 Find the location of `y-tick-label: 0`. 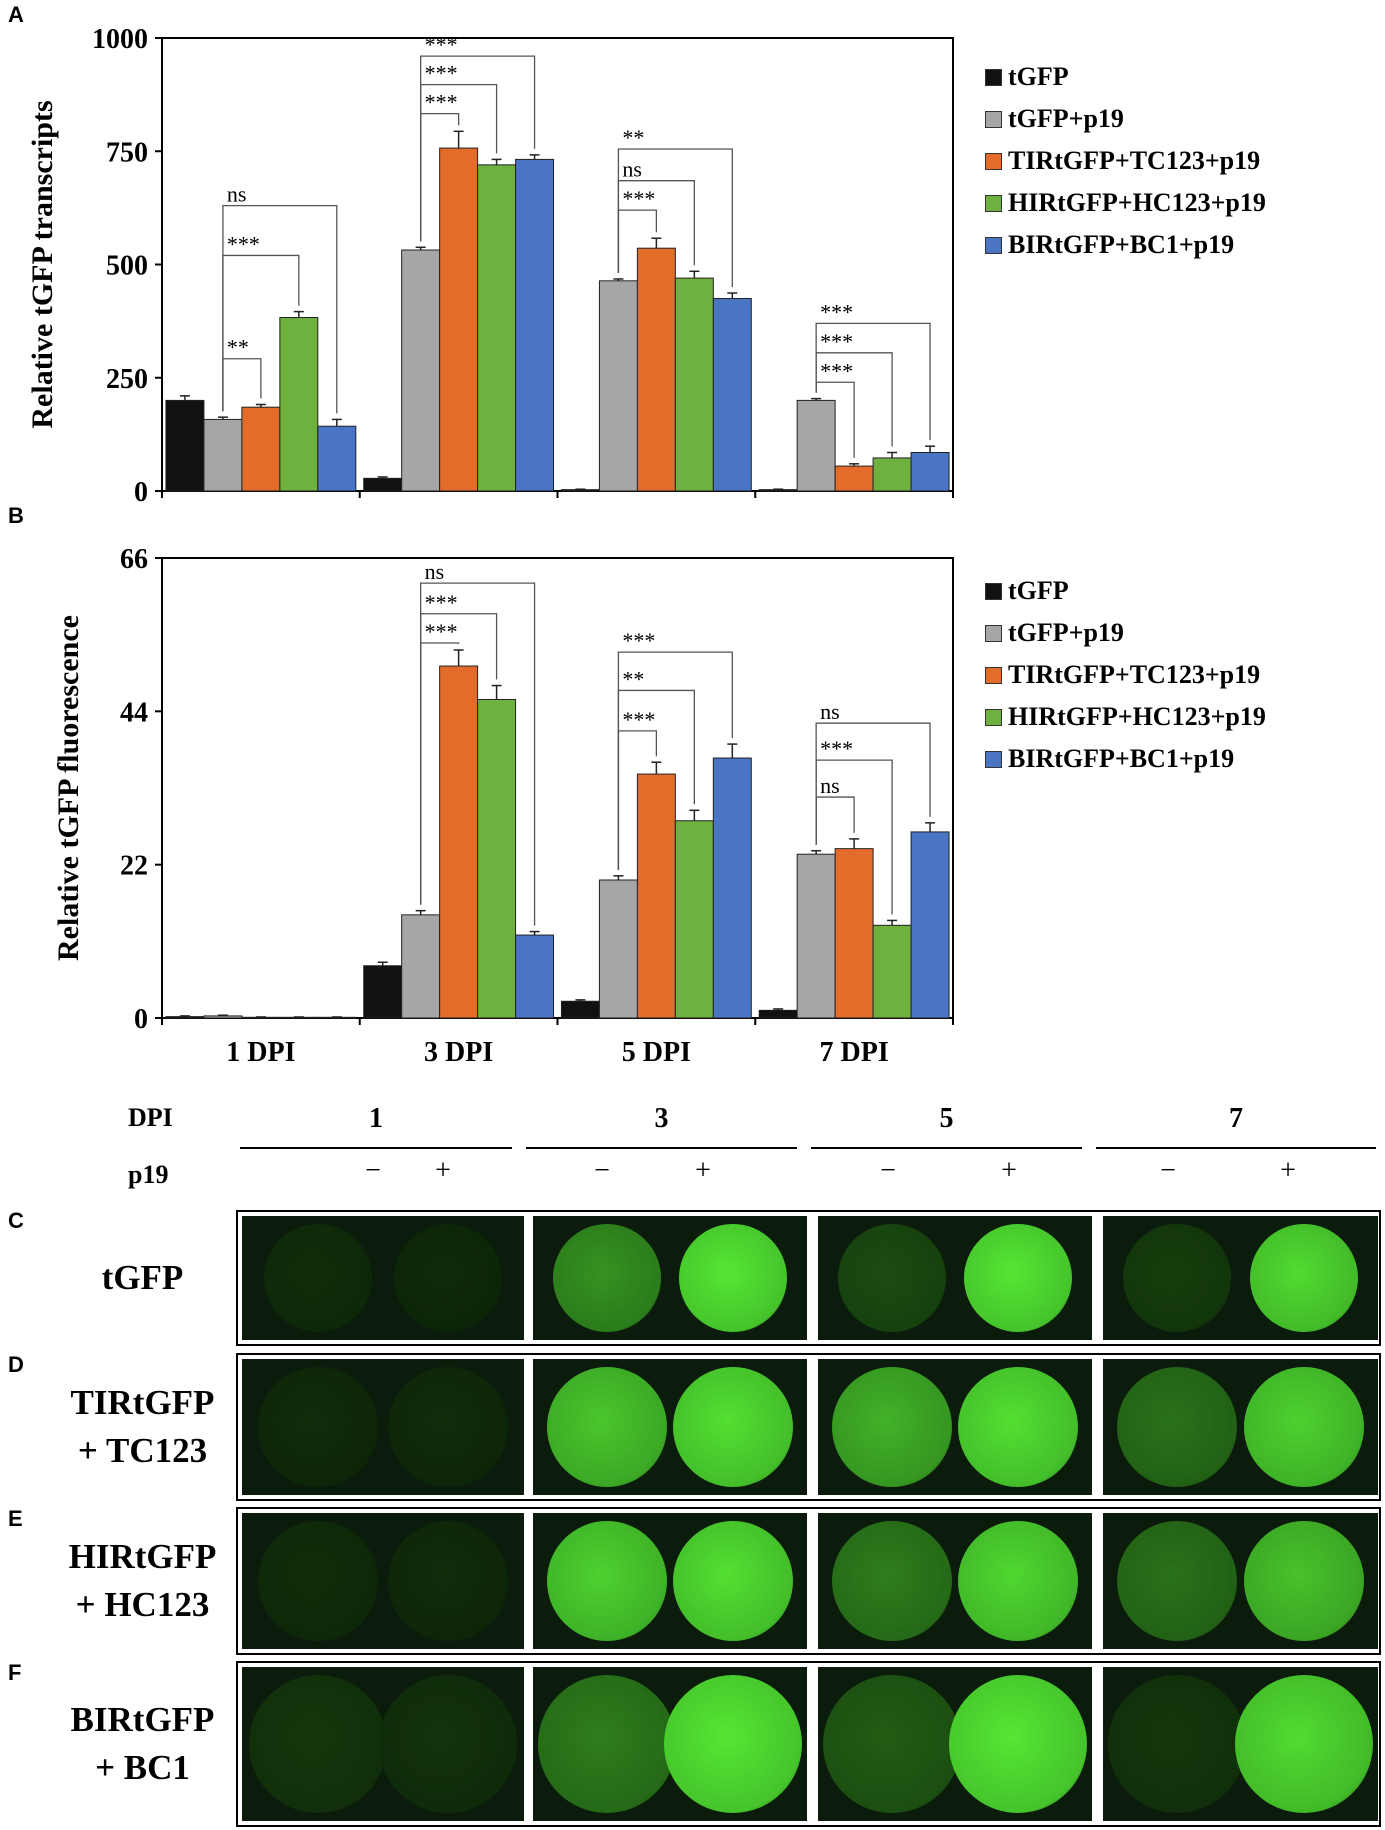

y-tick-label: 0 is located at coordinates (141, 492).